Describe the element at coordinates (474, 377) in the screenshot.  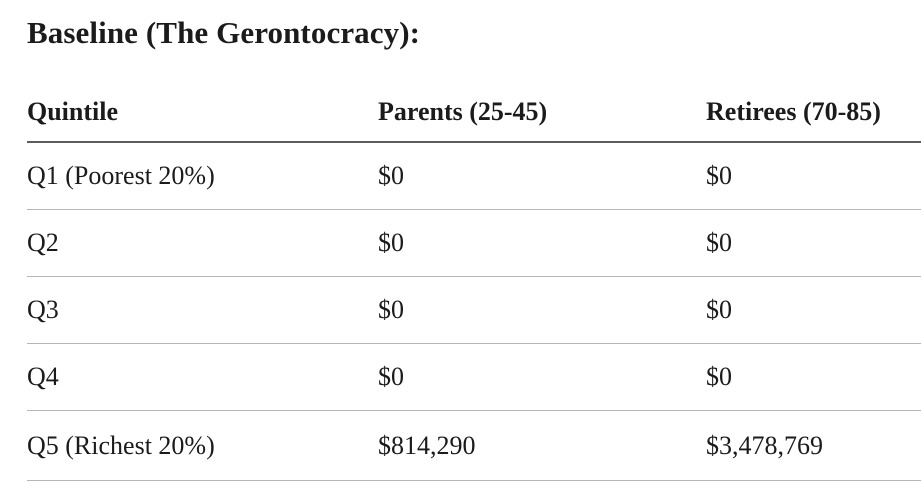
I see `table-row: Q4 $0 $0` at that location.